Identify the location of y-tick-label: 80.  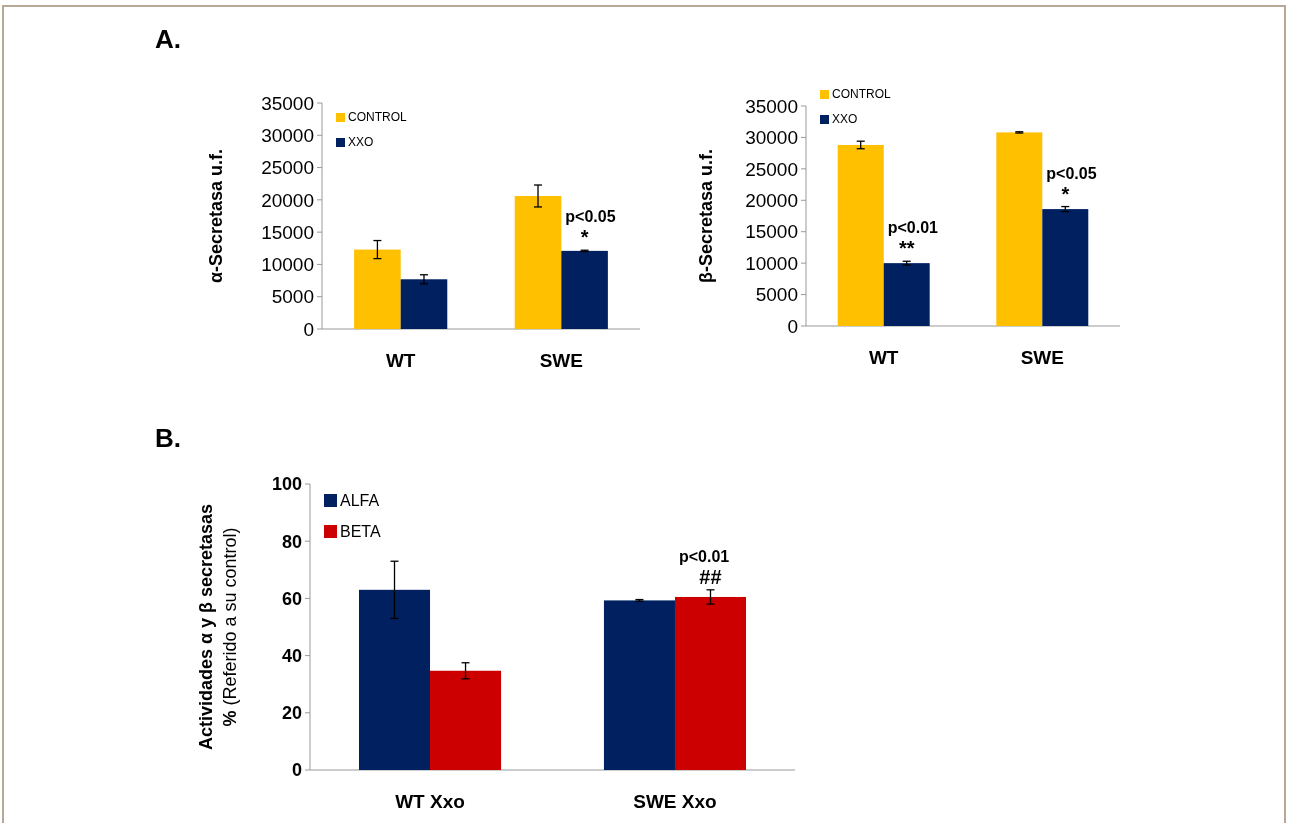
(291, 541).